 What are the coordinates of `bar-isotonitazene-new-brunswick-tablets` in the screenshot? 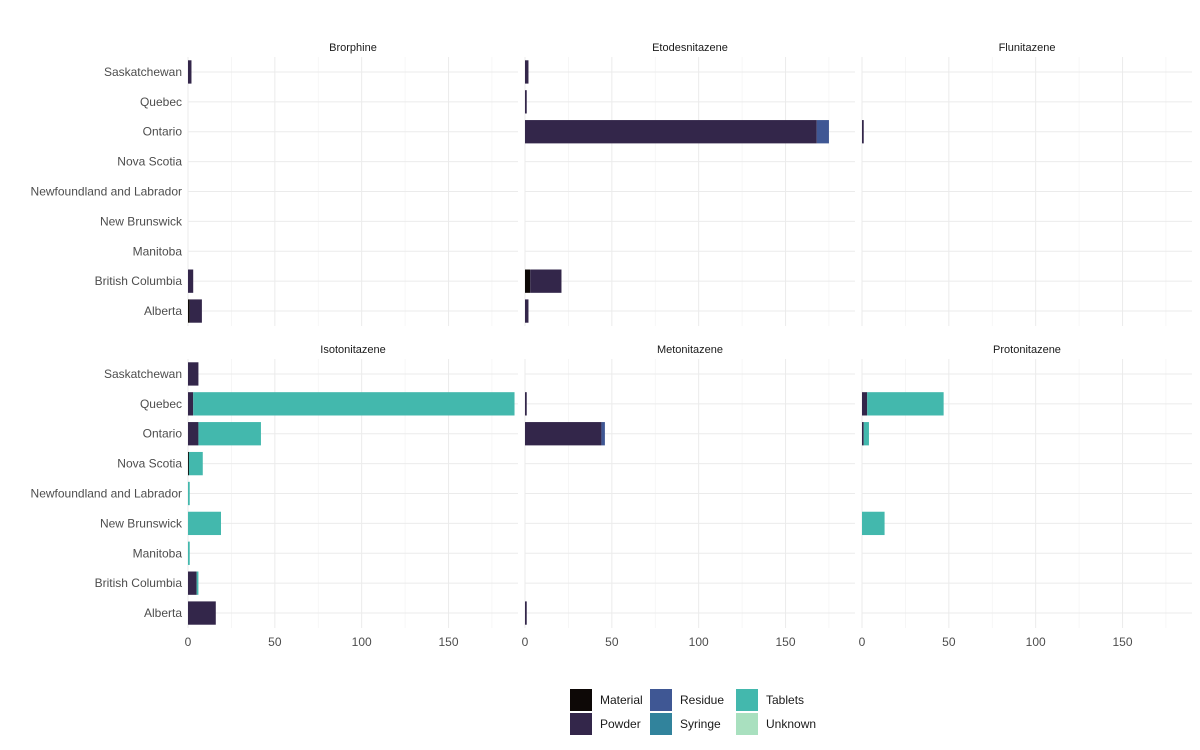 It's located at (204, 523).